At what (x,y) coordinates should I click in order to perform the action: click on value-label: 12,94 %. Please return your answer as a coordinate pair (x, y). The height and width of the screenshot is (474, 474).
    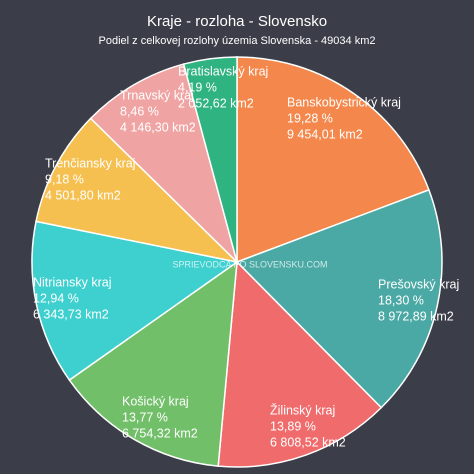
    Looking at the image, I should click on (56, 298).